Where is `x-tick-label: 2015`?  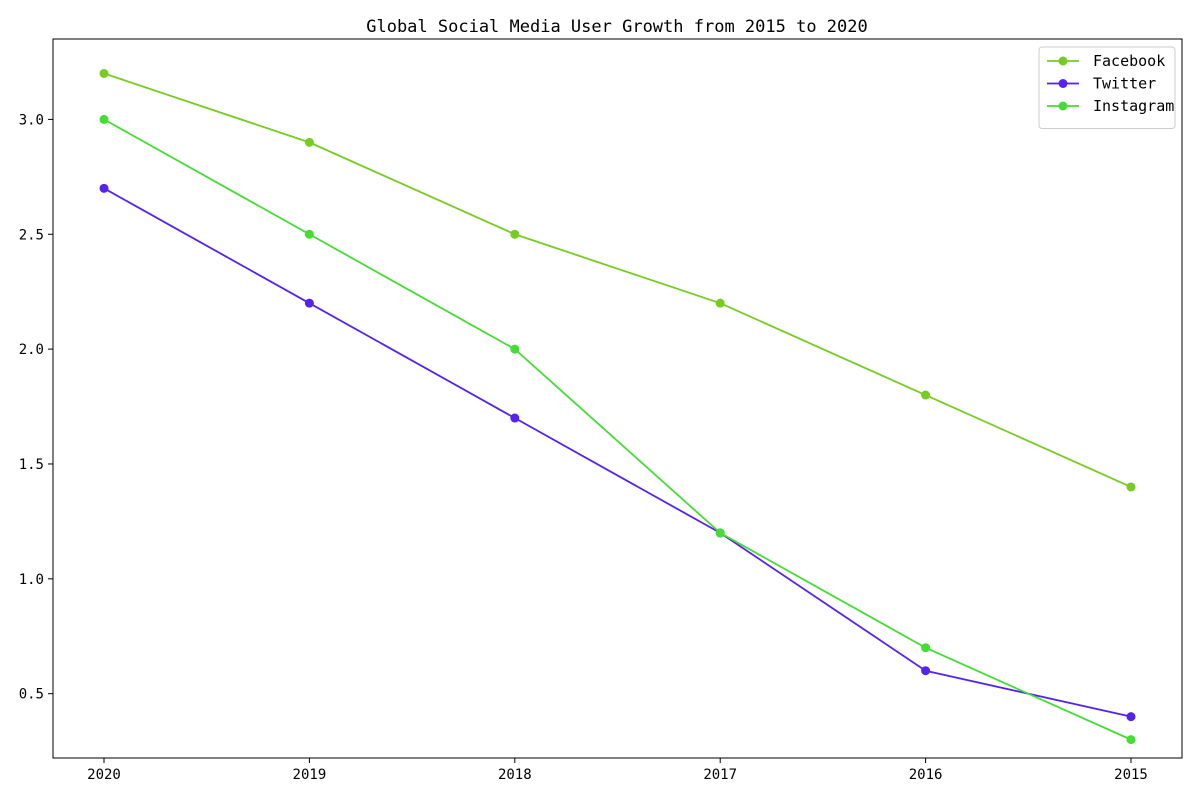
x-tick-label: 2015 is located at coordinates (1131, 775).